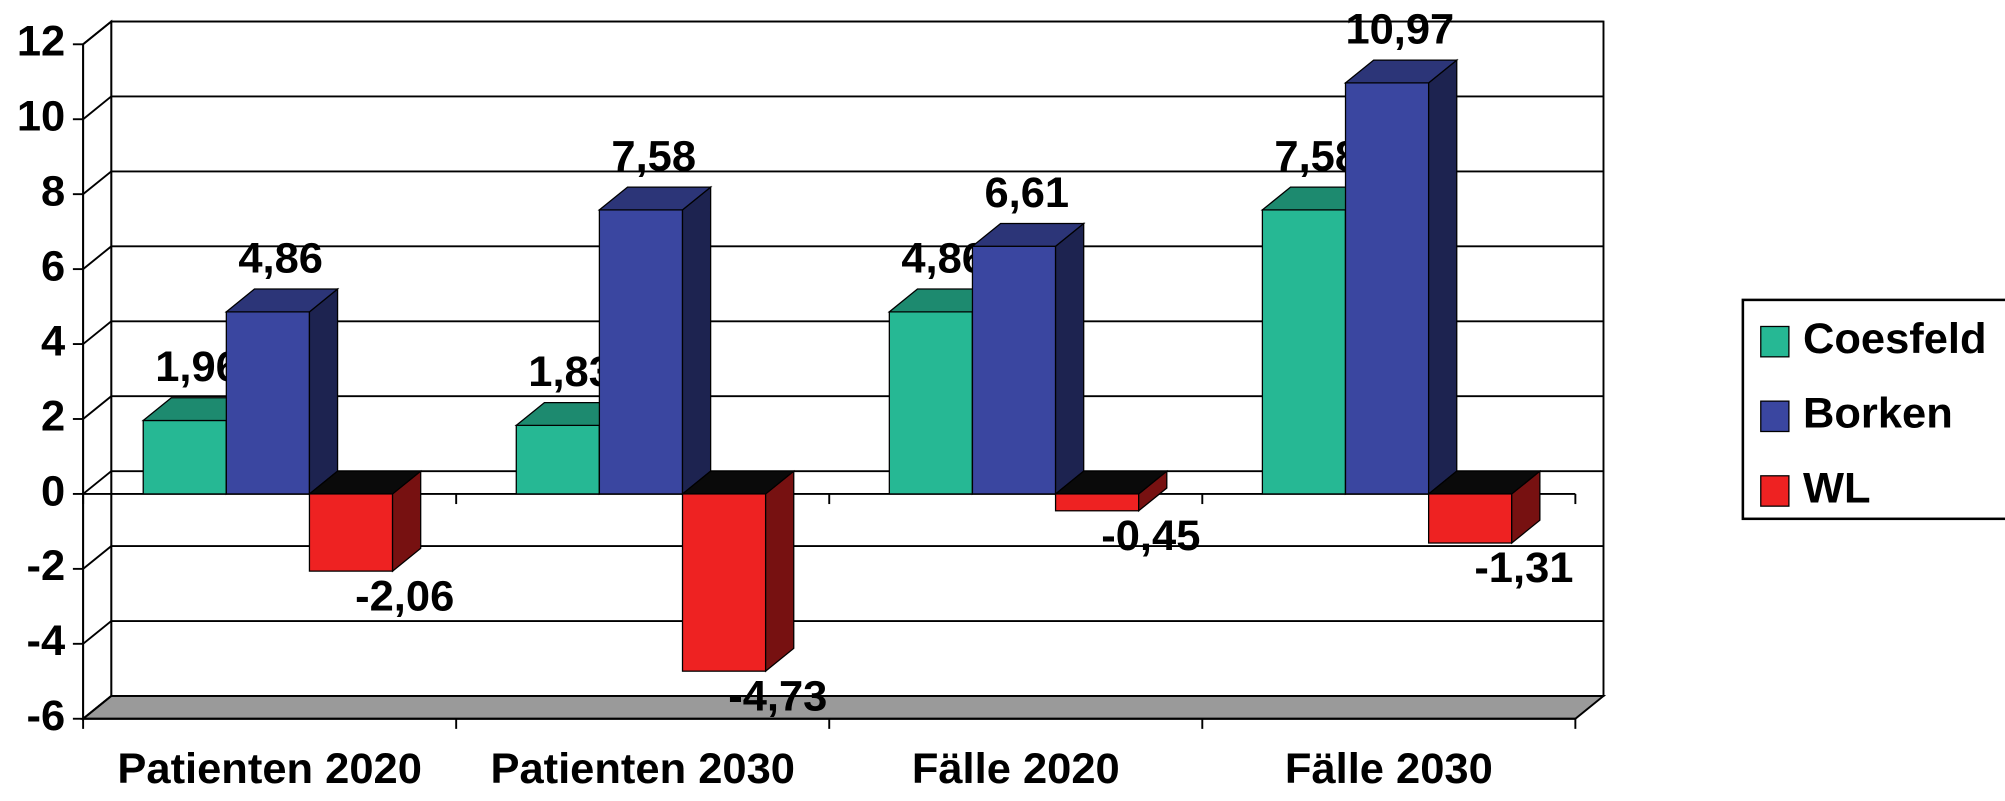 This screenshot has height=801, width=2005. What do you see at coordinates (46, 716) in the screenshot?
I see `y-tick-label: -6` at bounding box center [46, 716].